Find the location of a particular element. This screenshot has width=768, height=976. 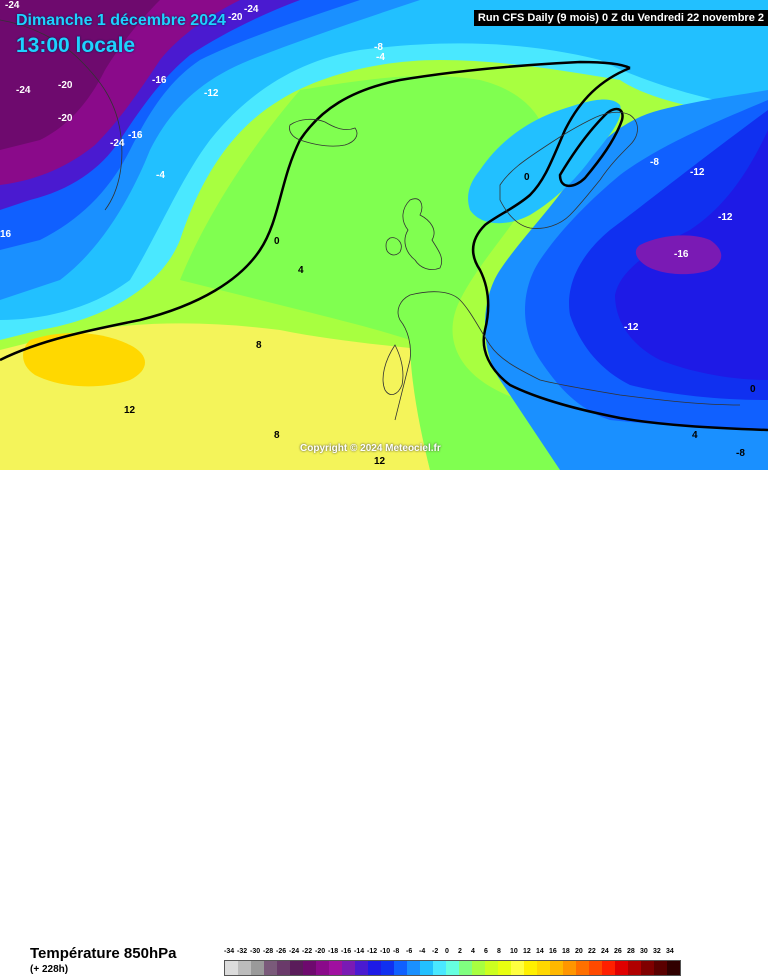

legend-tick-label: -8 is located at coordinates (396, 951).